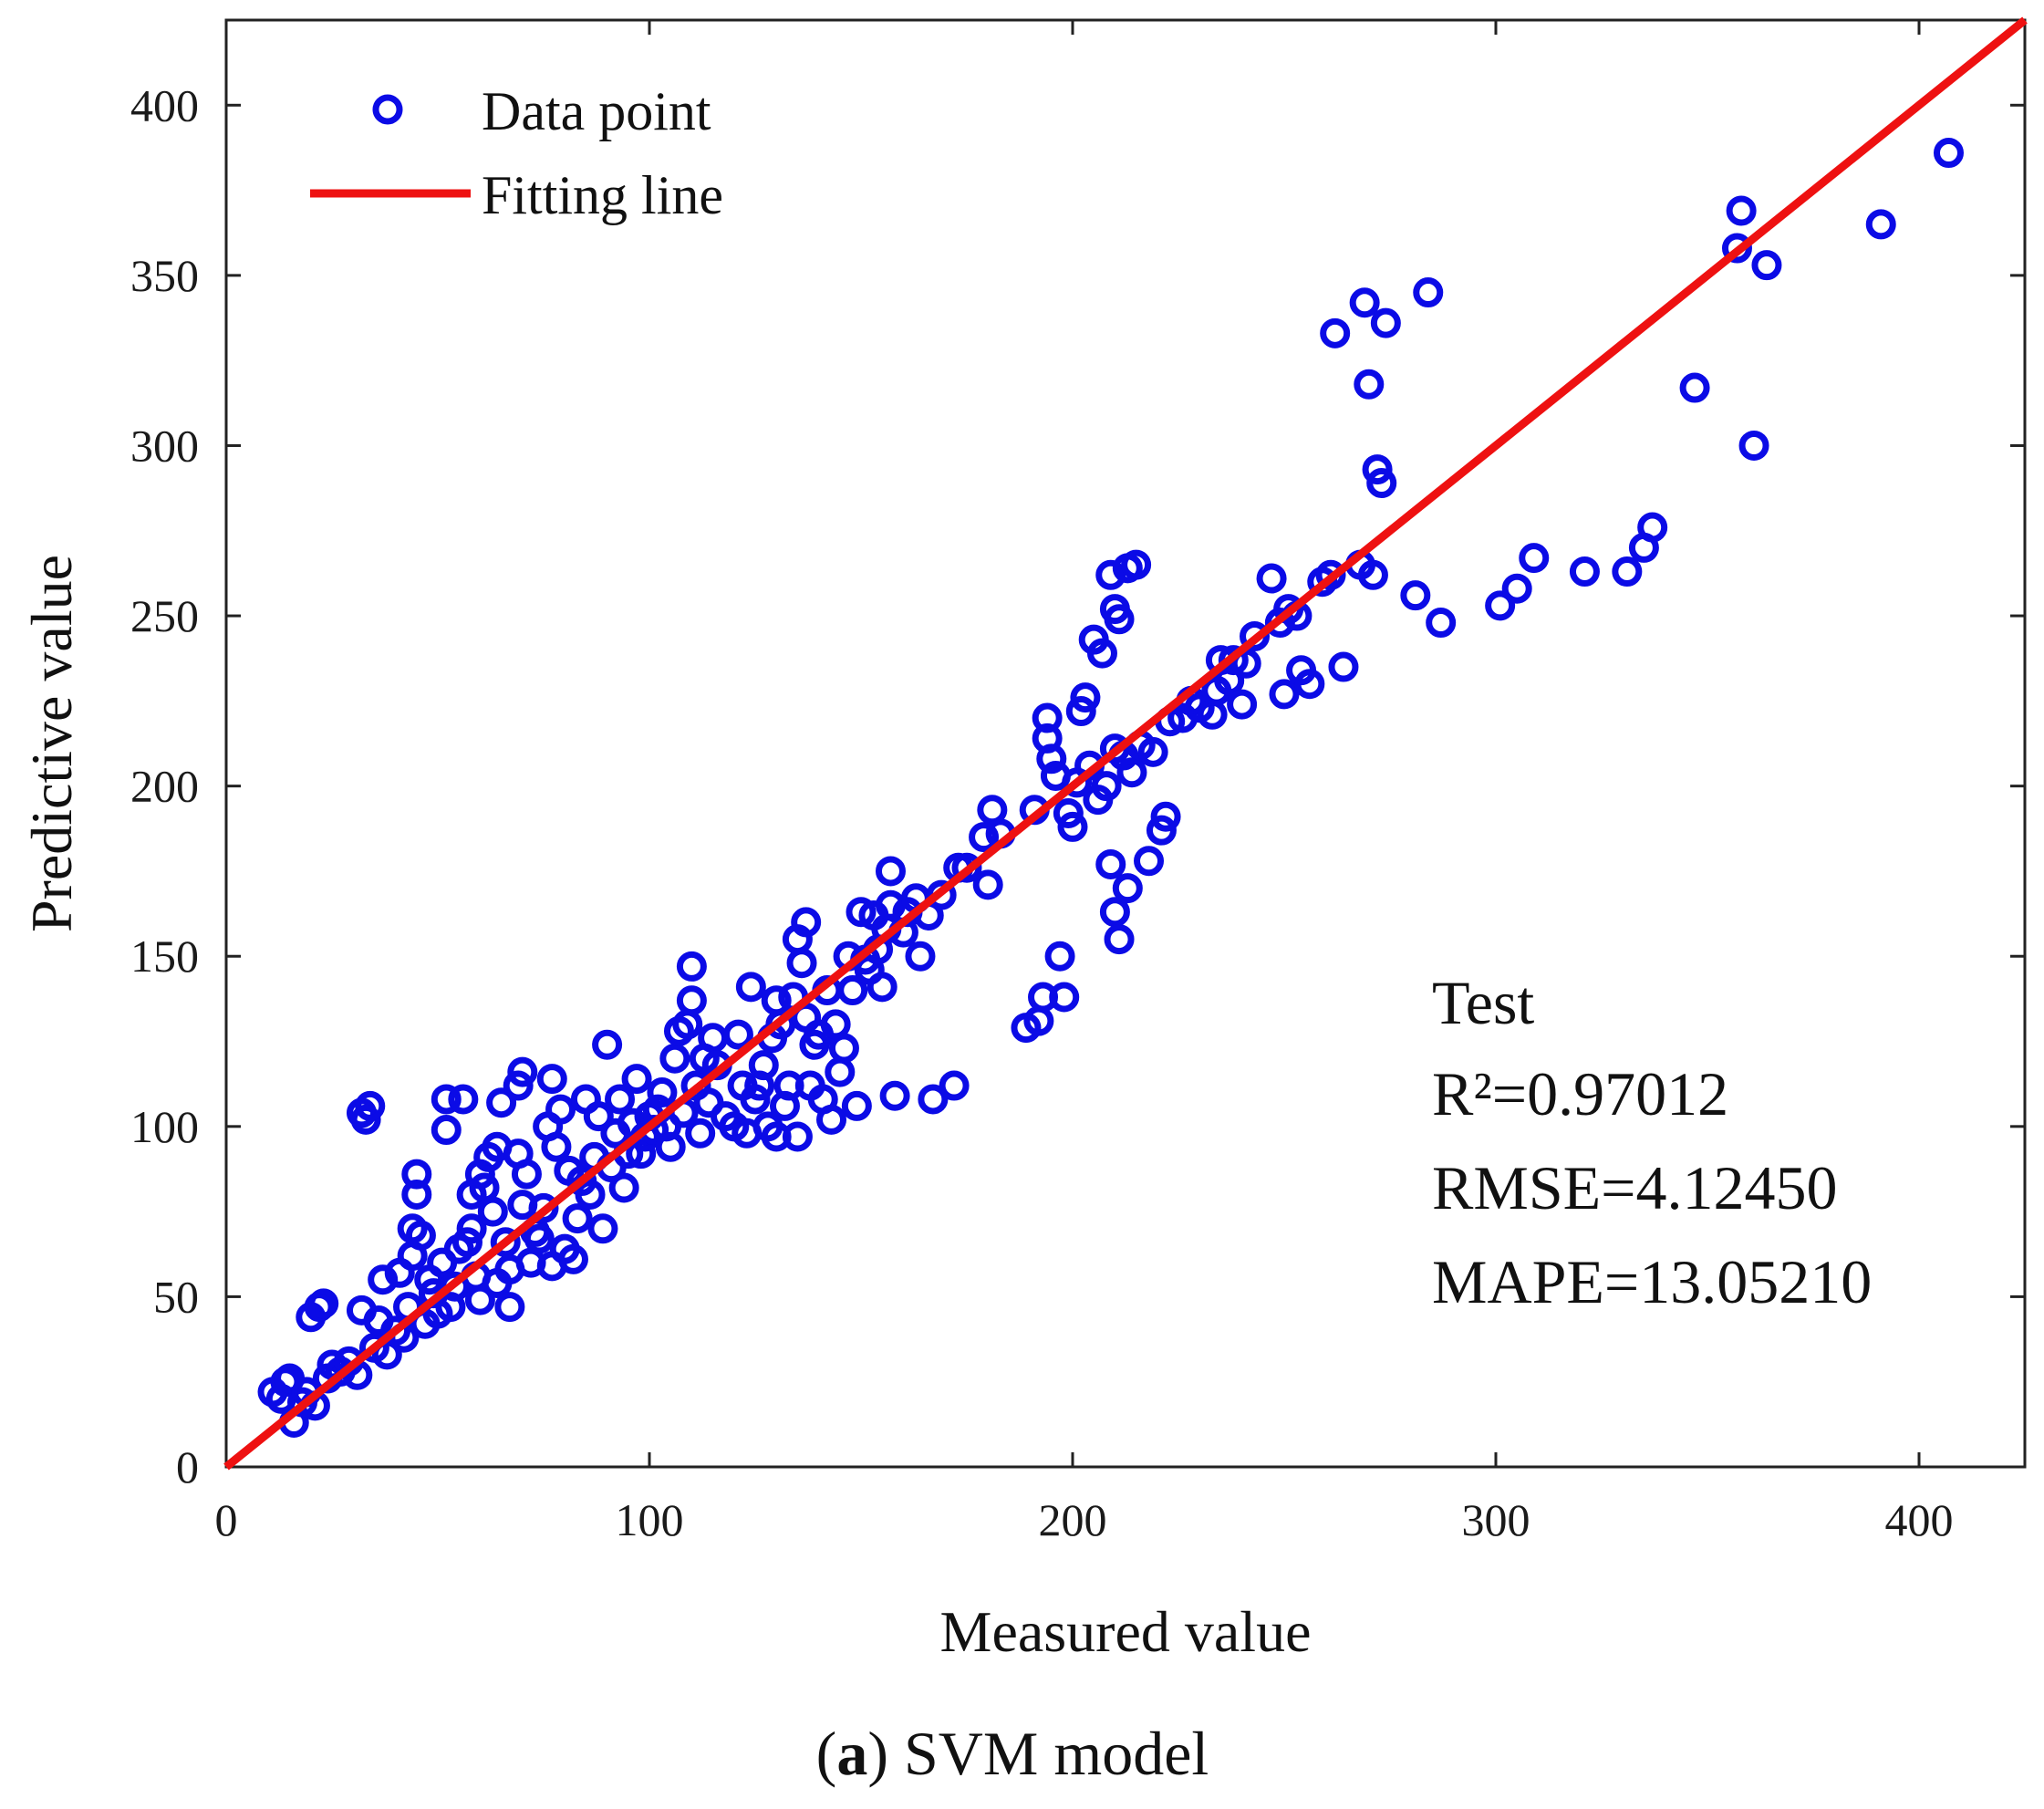 Image resolution: width=2044 pixels, height=1809 pixels. Describe the element at coordinates (387, 109) in the screenshot. I see `legend-marker-data-point` at that location.